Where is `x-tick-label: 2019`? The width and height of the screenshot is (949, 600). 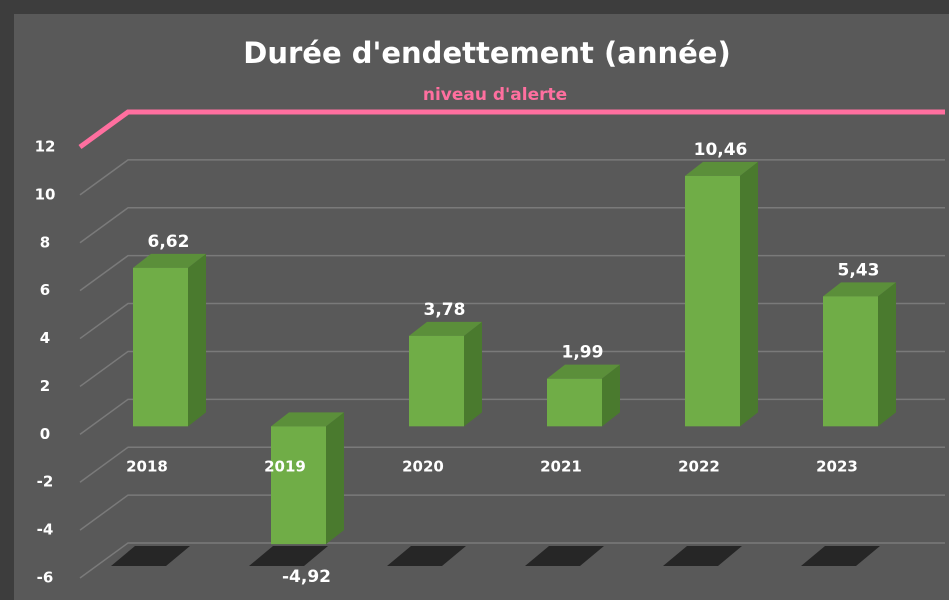 x-tick-label: 2019 is located at coordinates (285, 467).